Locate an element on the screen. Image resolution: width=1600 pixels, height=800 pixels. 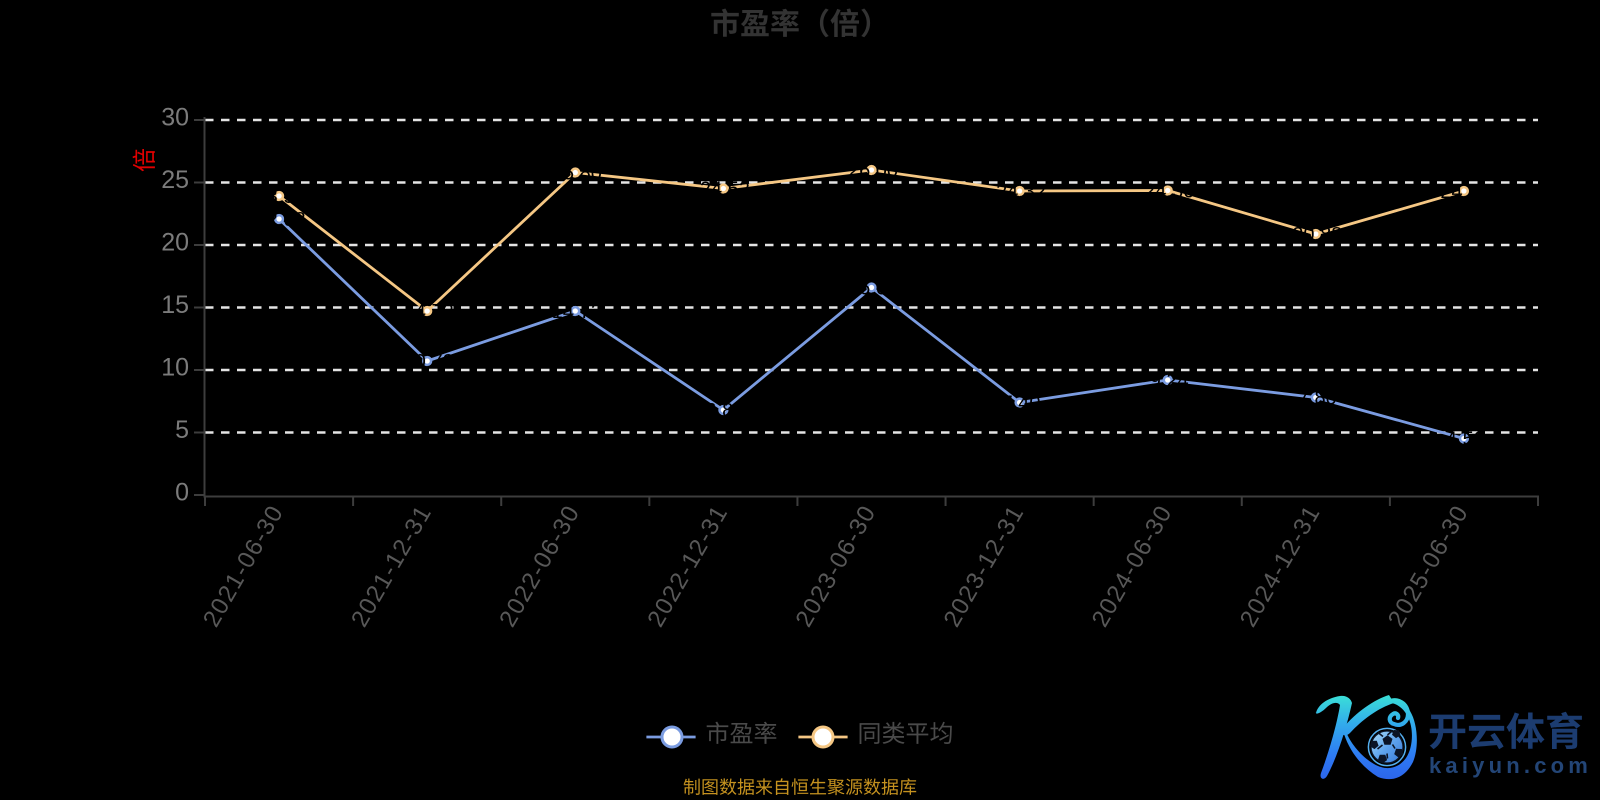
svg-text: 20.88 is located at coordinates (1317, 235).